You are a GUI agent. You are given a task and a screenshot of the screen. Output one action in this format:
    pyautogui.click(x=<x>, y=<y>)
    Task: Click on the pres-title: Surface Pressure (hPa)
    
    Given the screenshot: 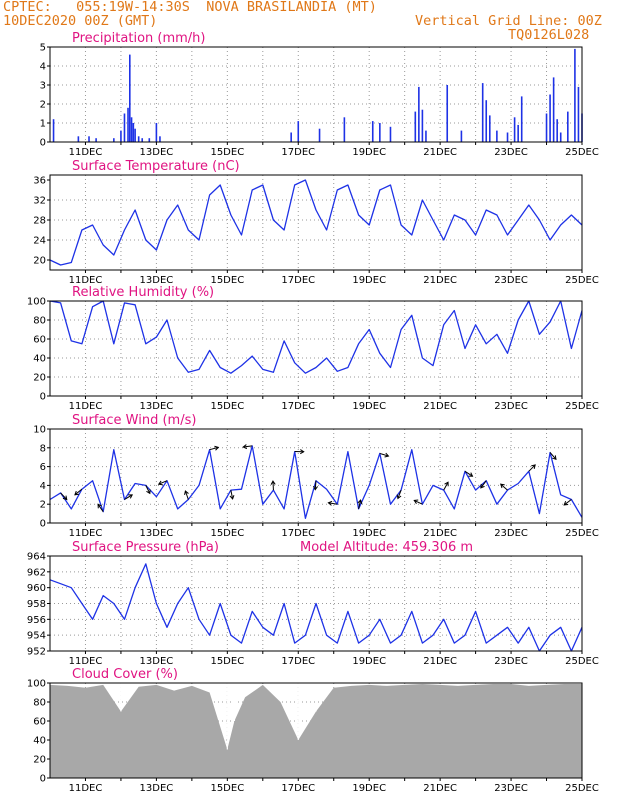 What is the action you would take?
    pyautogui.click(x=145, y=547)
    